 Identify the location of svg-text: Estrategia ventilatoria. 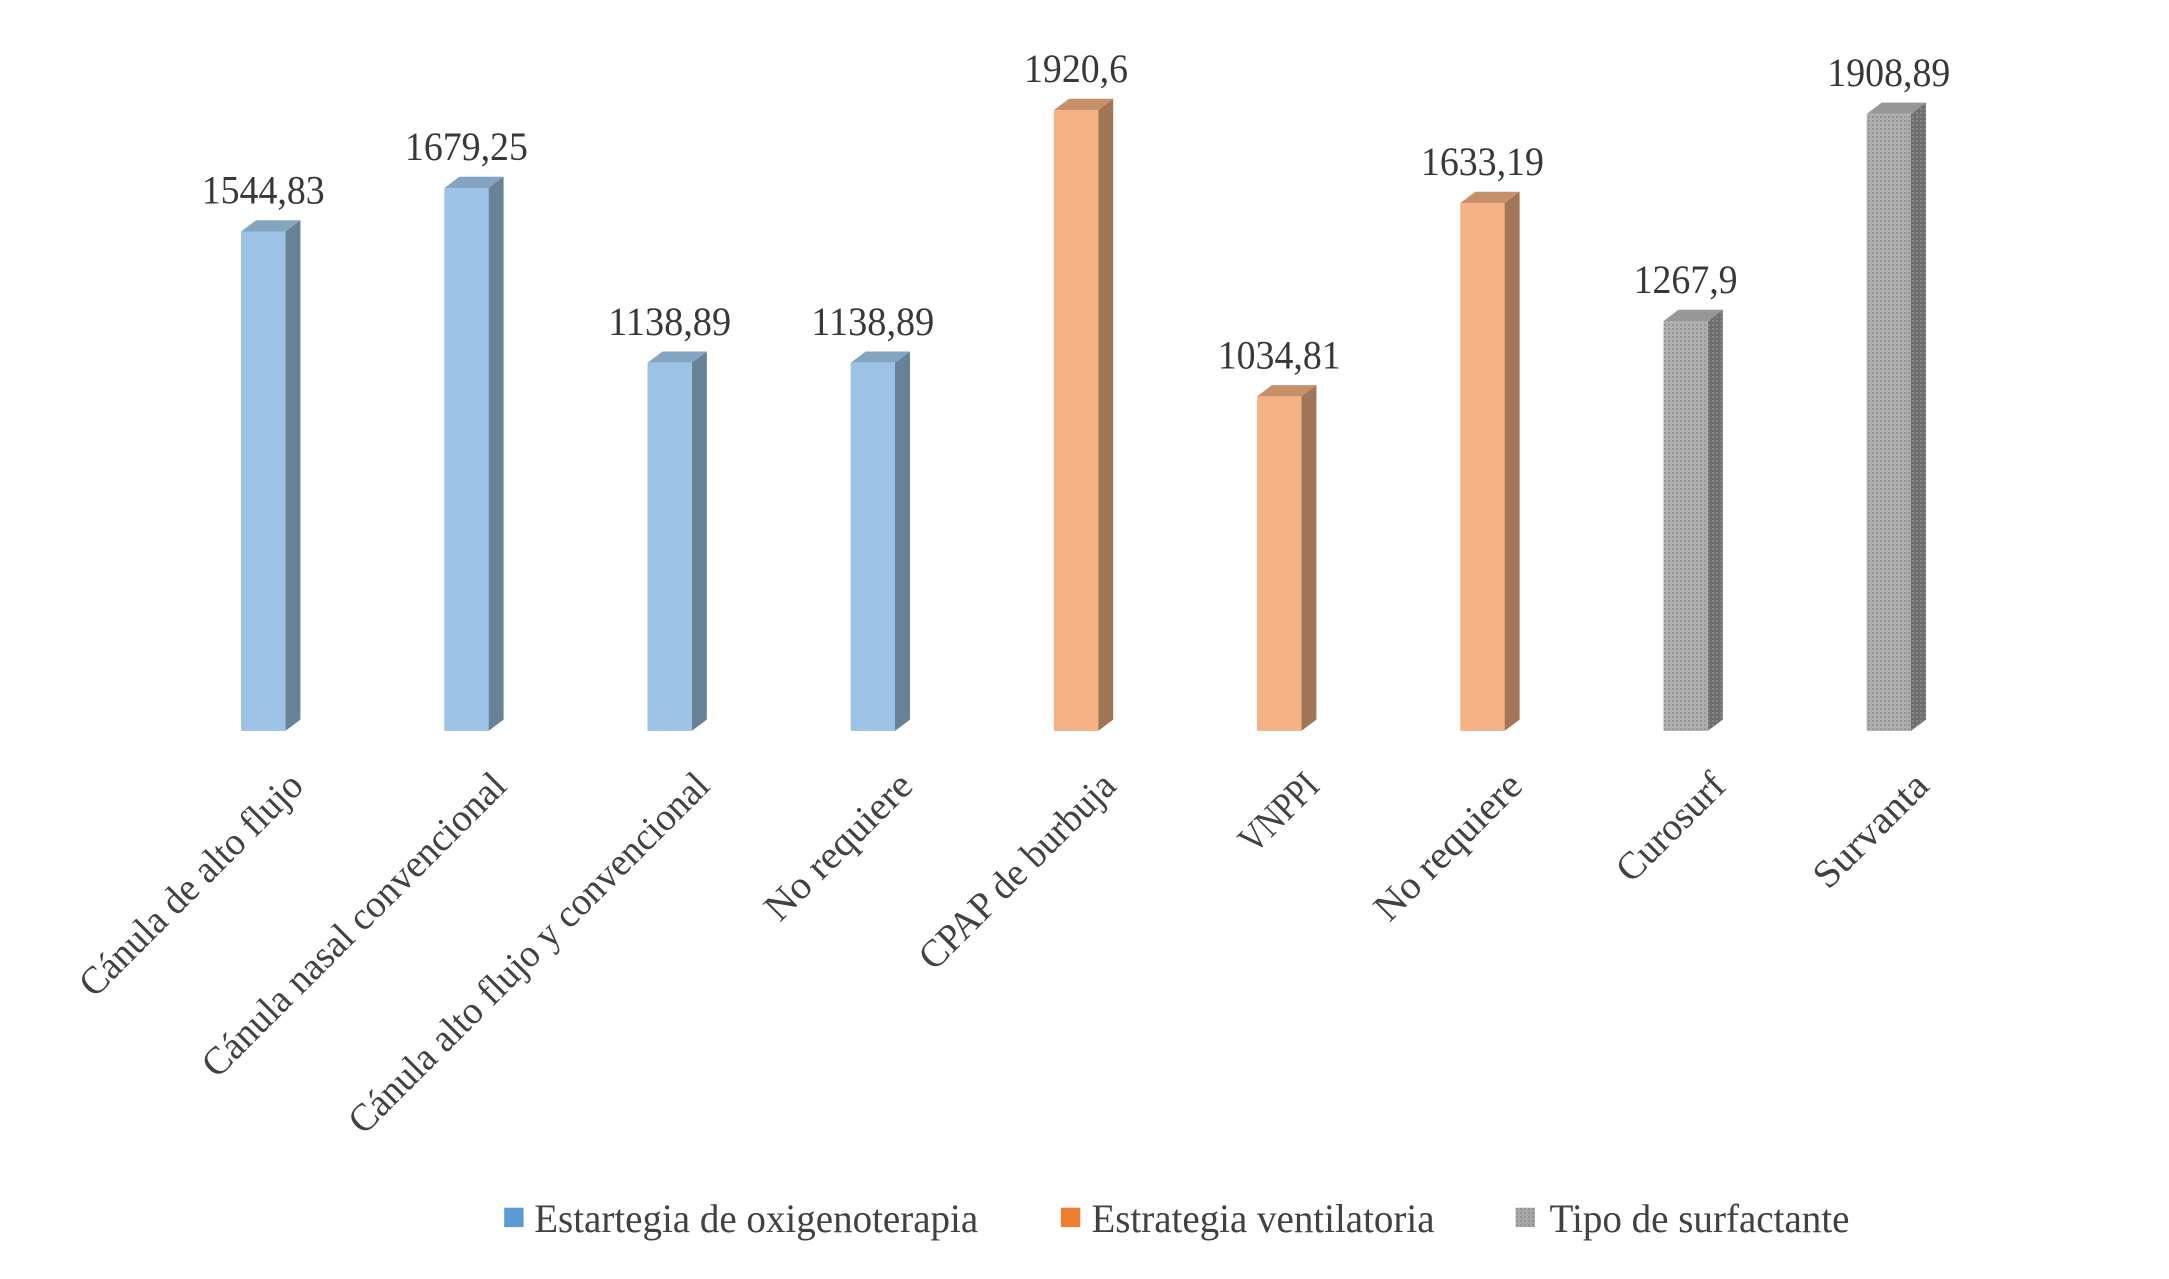
(1263, 1218).